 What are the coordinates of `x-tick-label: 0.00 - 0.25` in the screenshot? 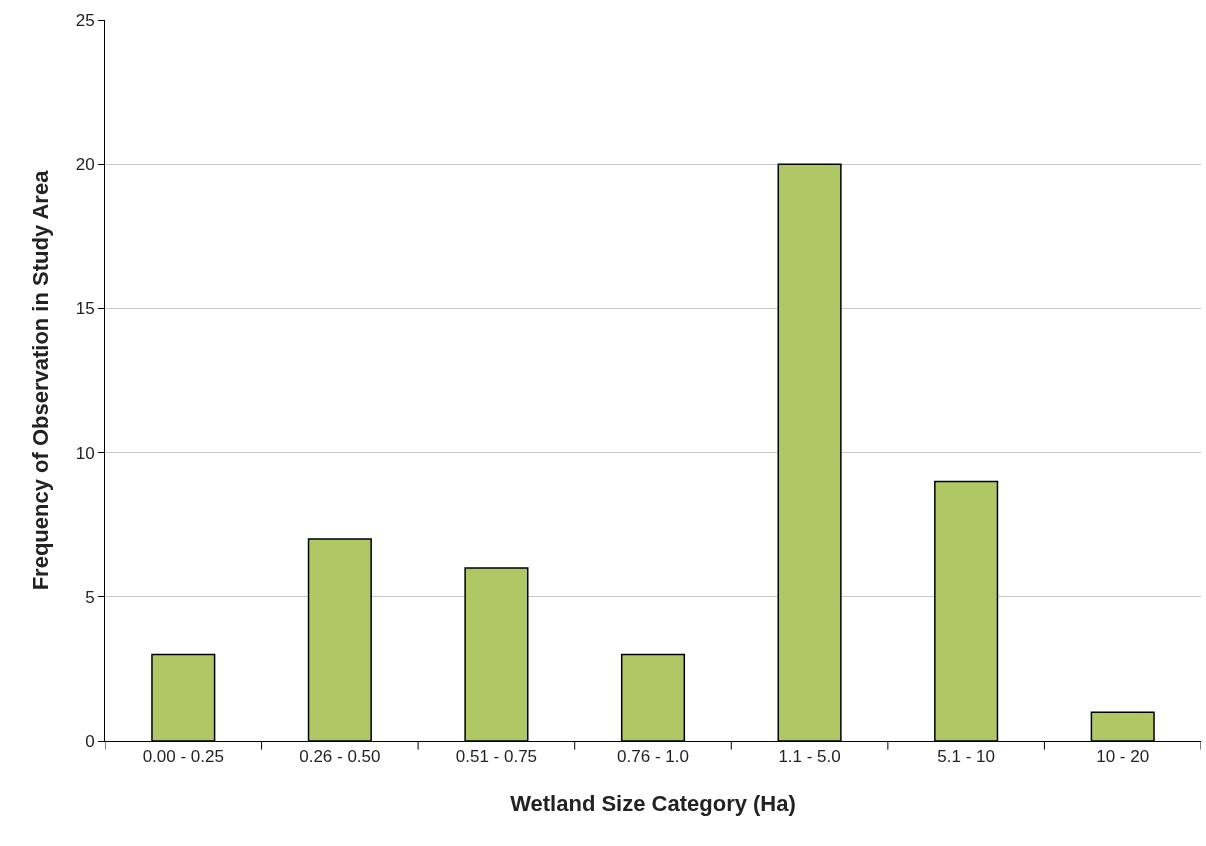 It's located at (183, 757).